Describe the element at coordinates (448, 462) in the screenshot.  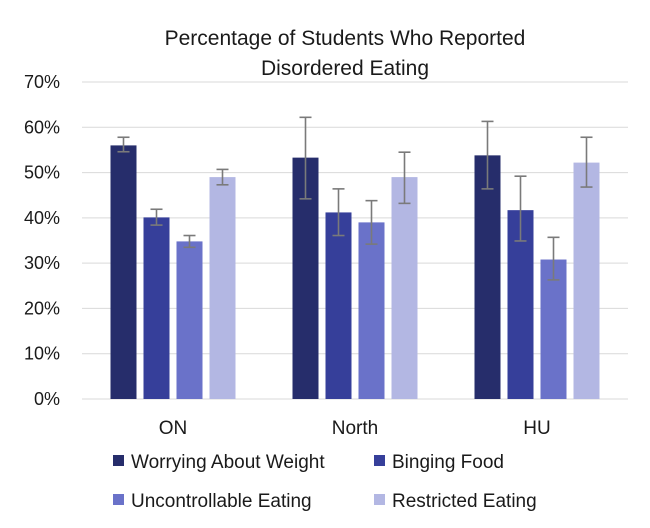
I see `legend-label: Binging Food` at that location.